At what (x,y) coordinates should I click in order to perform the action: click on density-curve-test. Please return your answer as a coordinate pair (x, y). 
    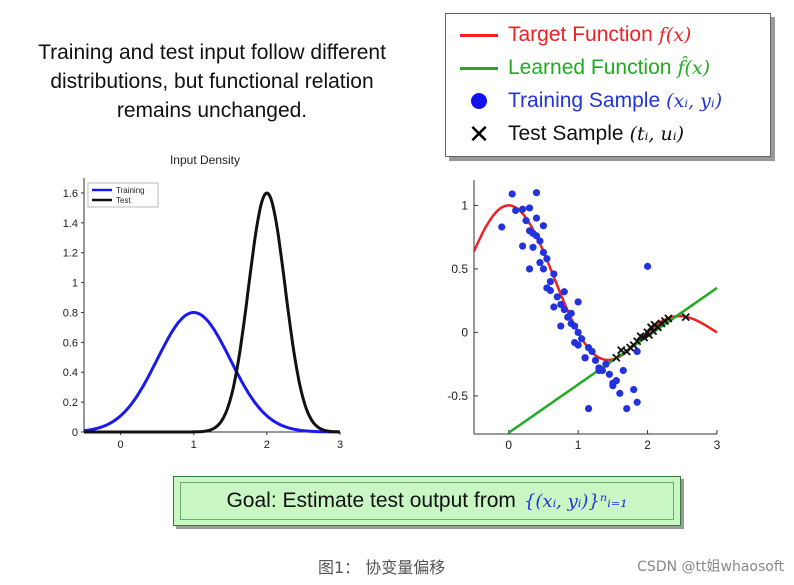
    Looking at the image, I should click on (212, 312).